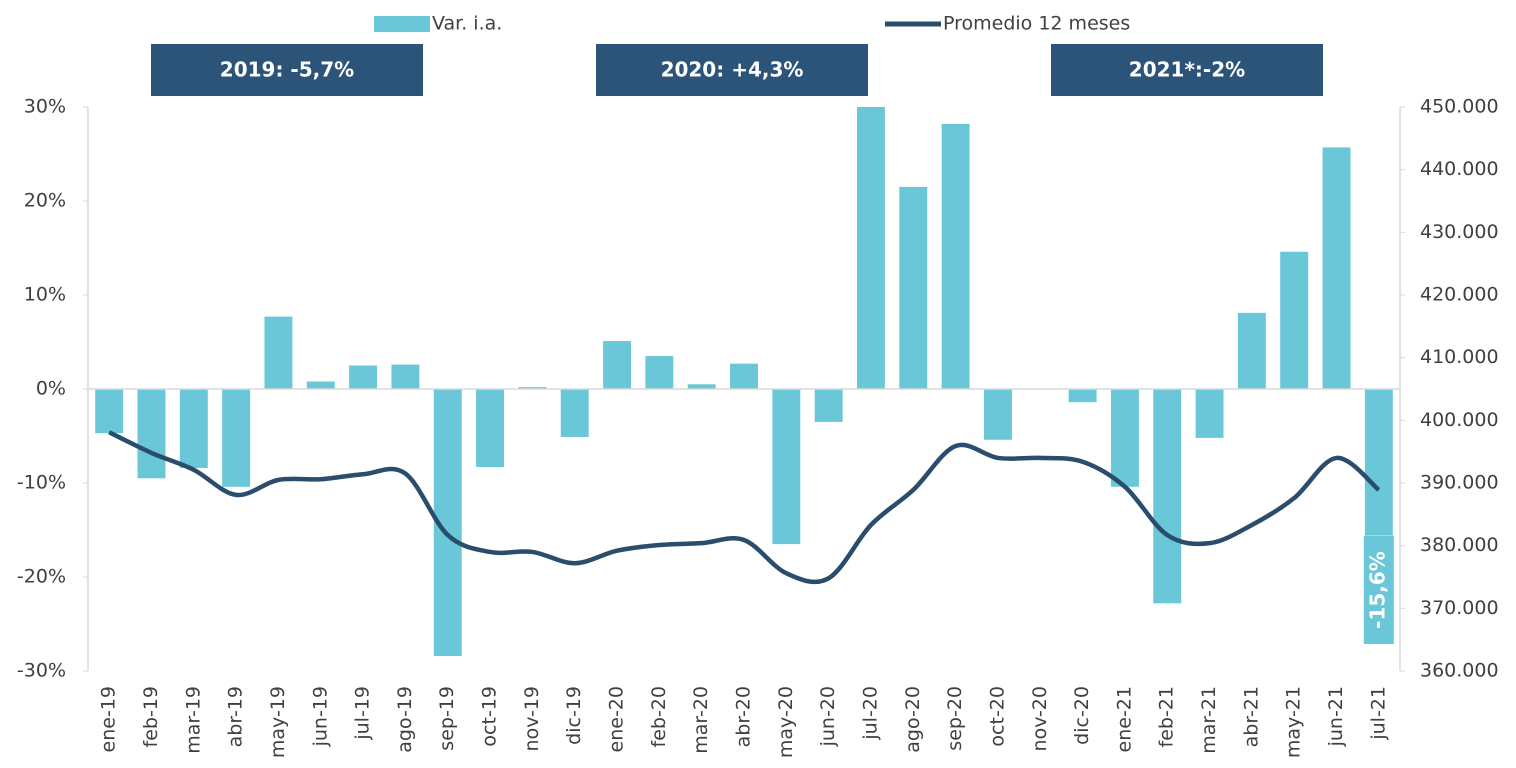 The image size is (1516, 768). I want to click on y-tick-label: -10%, so click(41, 483).